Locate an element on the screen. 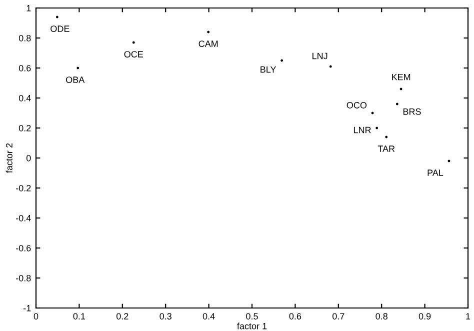  annotation: BRS is located at coordinates (412, 111).